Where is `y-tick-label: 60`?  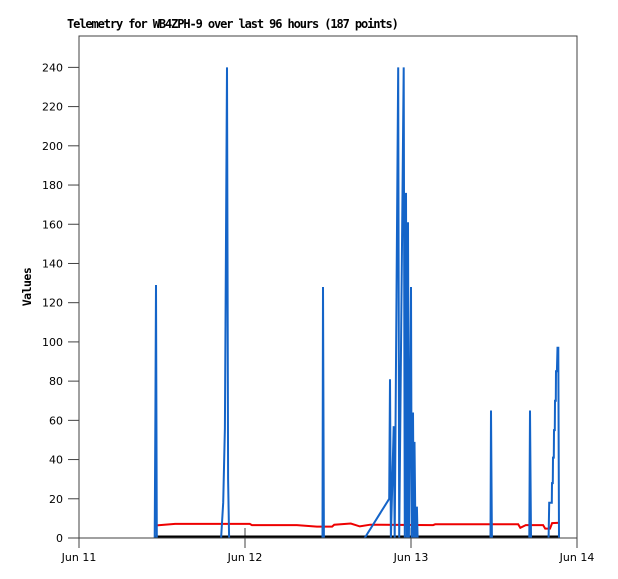
y-tick-label: 60 is located at coordinates (56, 420).